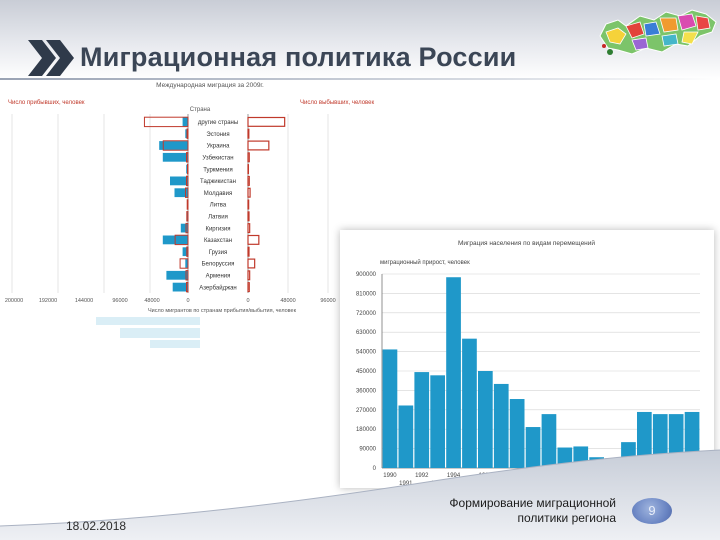 The width and height of the screenshot is (720, 540). What do you see at coordinates (366, 411) in the screenshot?
I see `bar-chart-y-tick: 270000` at bounding box center [366, 411].